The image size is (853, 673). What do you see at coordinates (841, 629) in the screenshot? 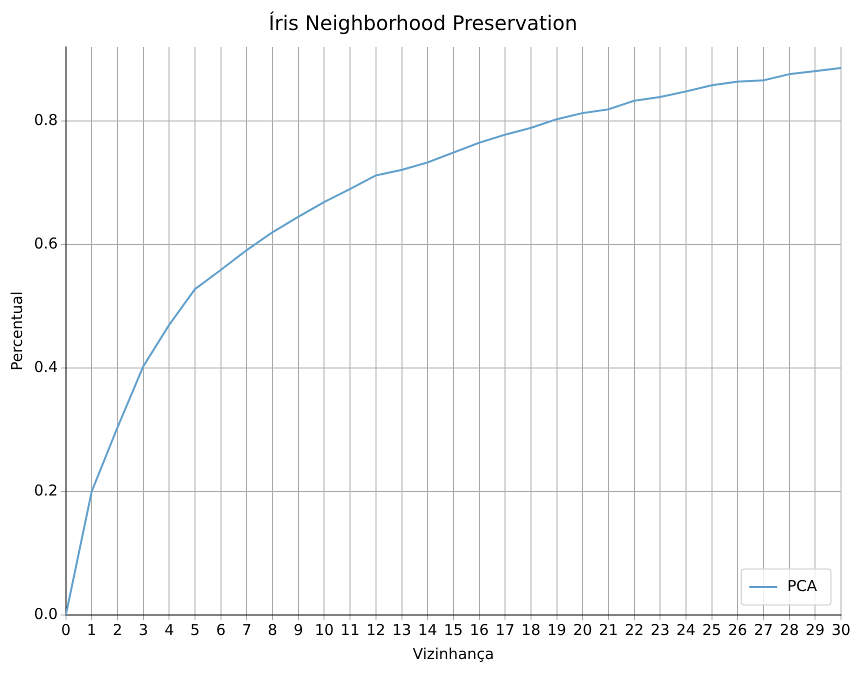
I see `x-tick-label: 30` at bounding box center [841, 629].